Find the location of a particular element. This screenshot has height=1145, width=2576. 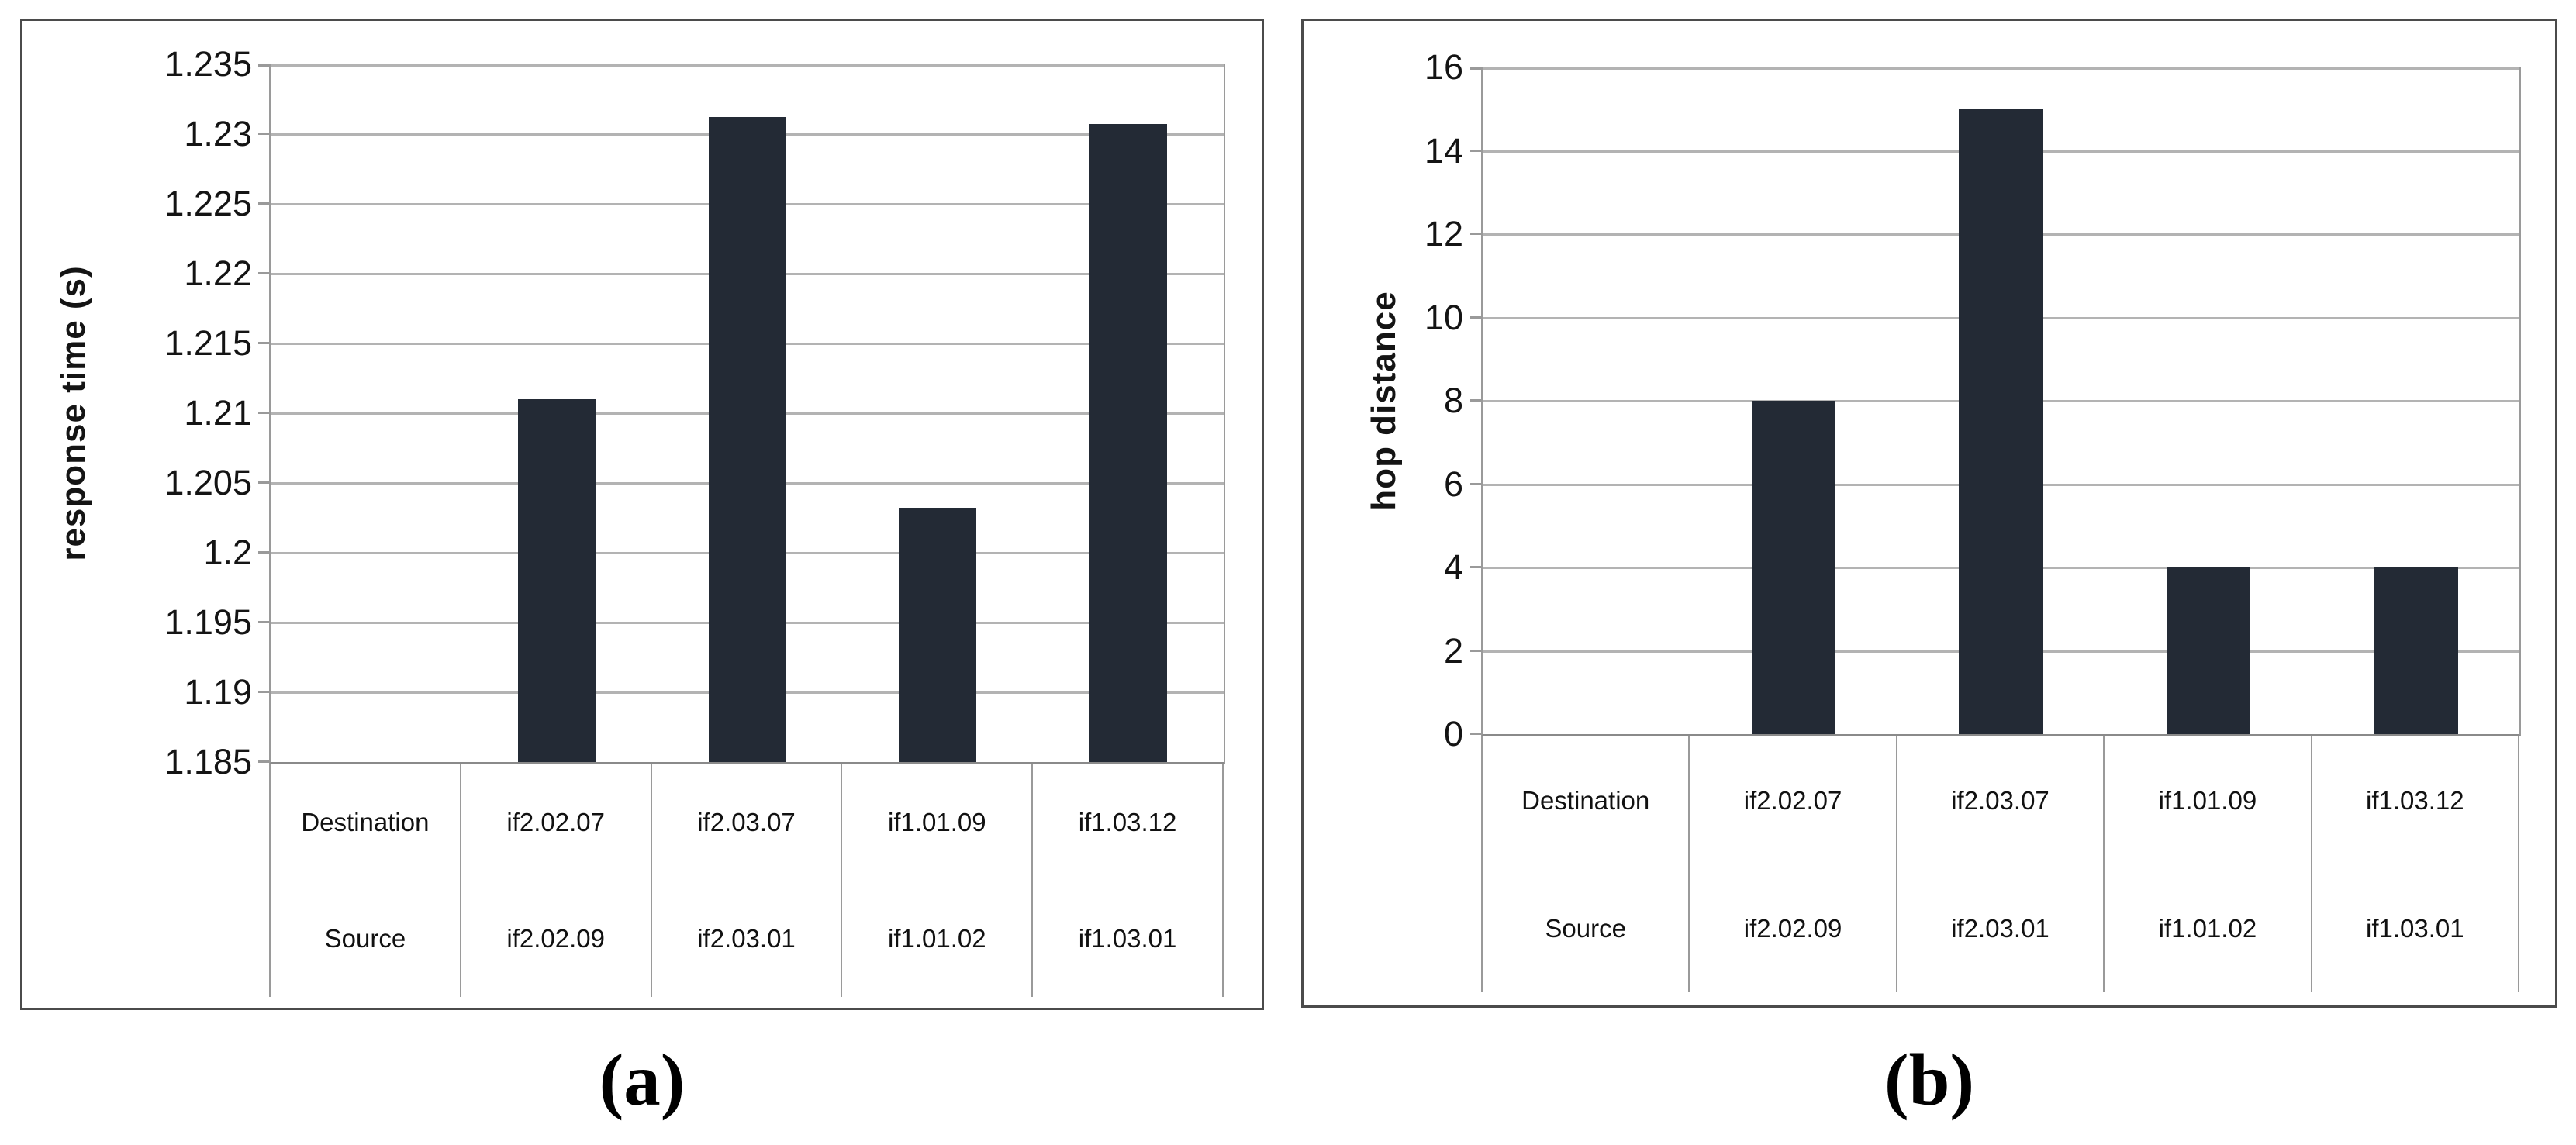

caption-a: (a) is located at coordinates (642, 1080).